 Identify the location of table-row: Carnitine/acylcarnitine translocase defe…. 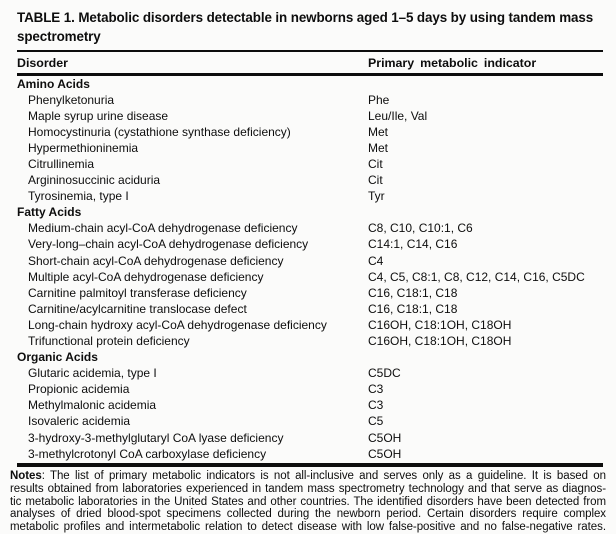
(310, 309).